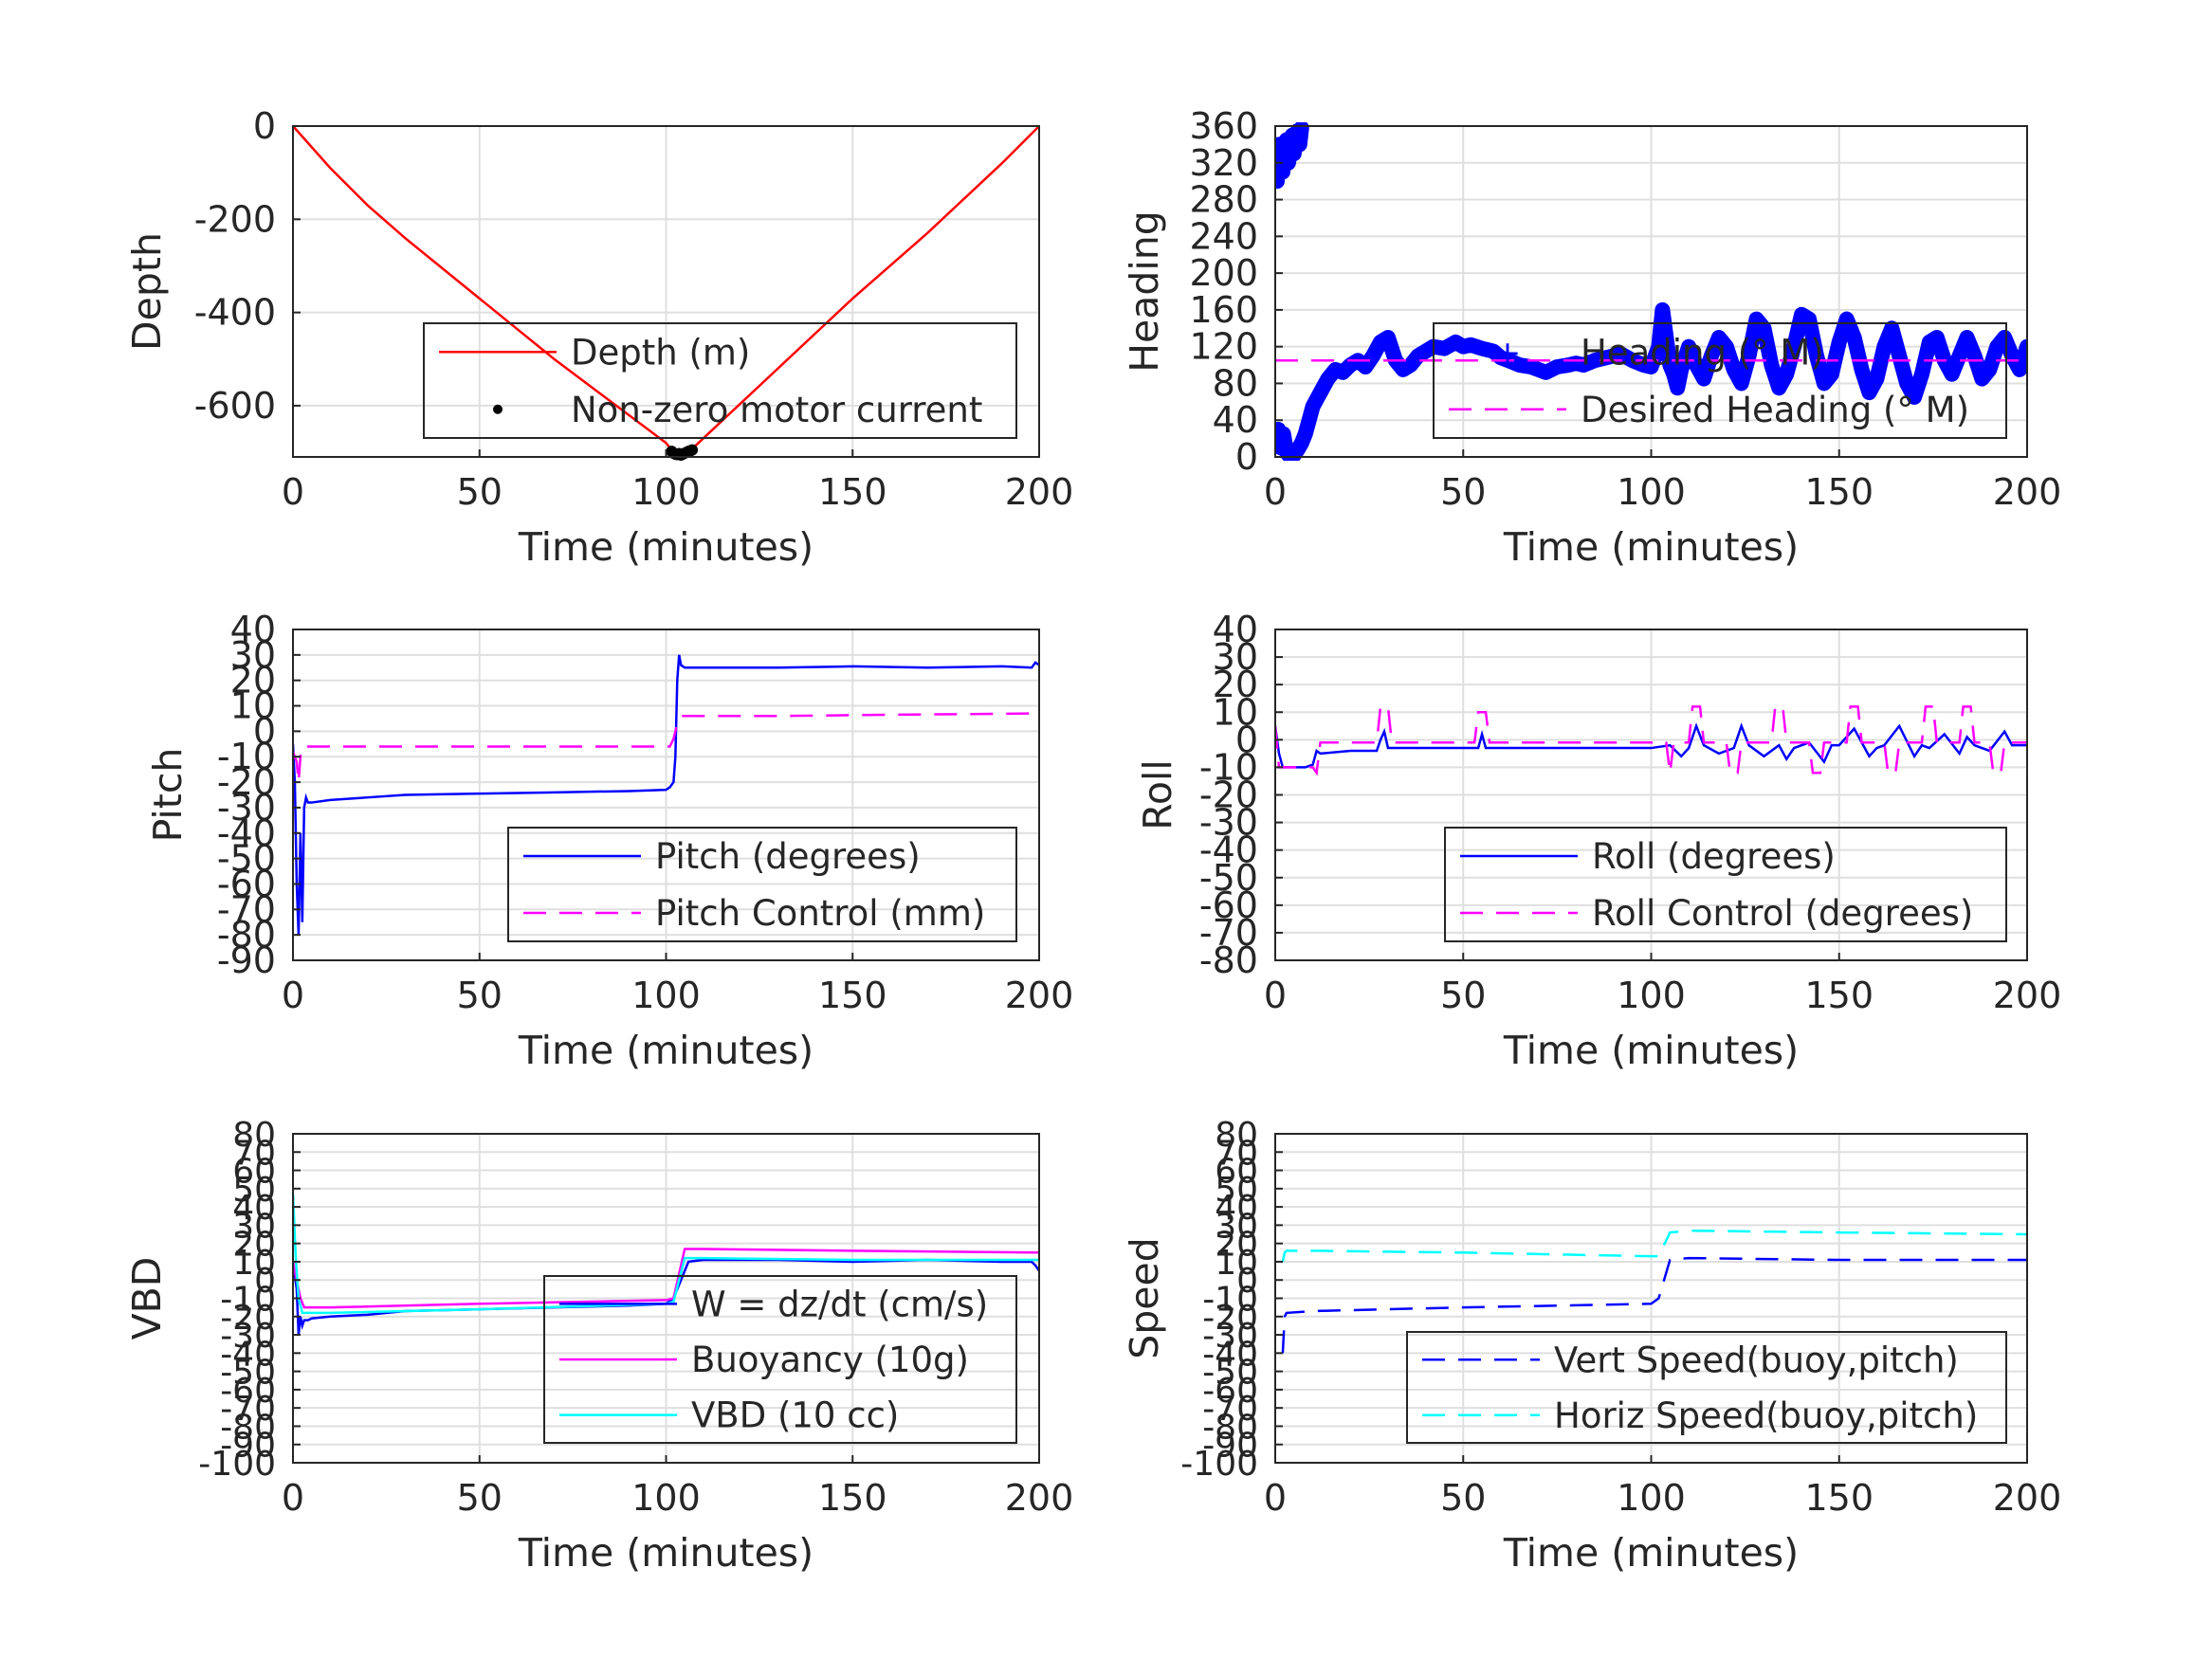 The image size is (2212, 1659). I want to click on y-tick-label: -600, so click(235, 406).